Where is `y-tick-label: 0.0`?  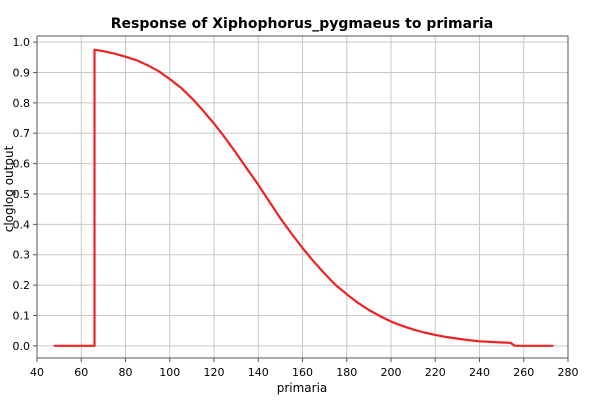 y-tick-label: 0.0 is located at coordinates (22, 346).